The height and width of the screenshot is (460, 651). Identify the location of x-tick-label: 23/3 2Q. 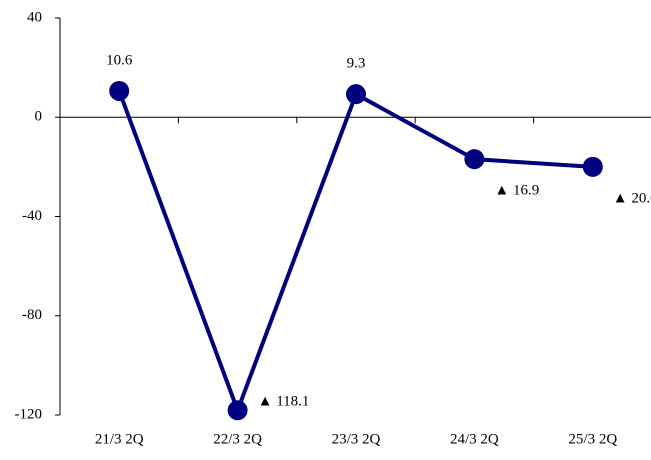
(356, 439).